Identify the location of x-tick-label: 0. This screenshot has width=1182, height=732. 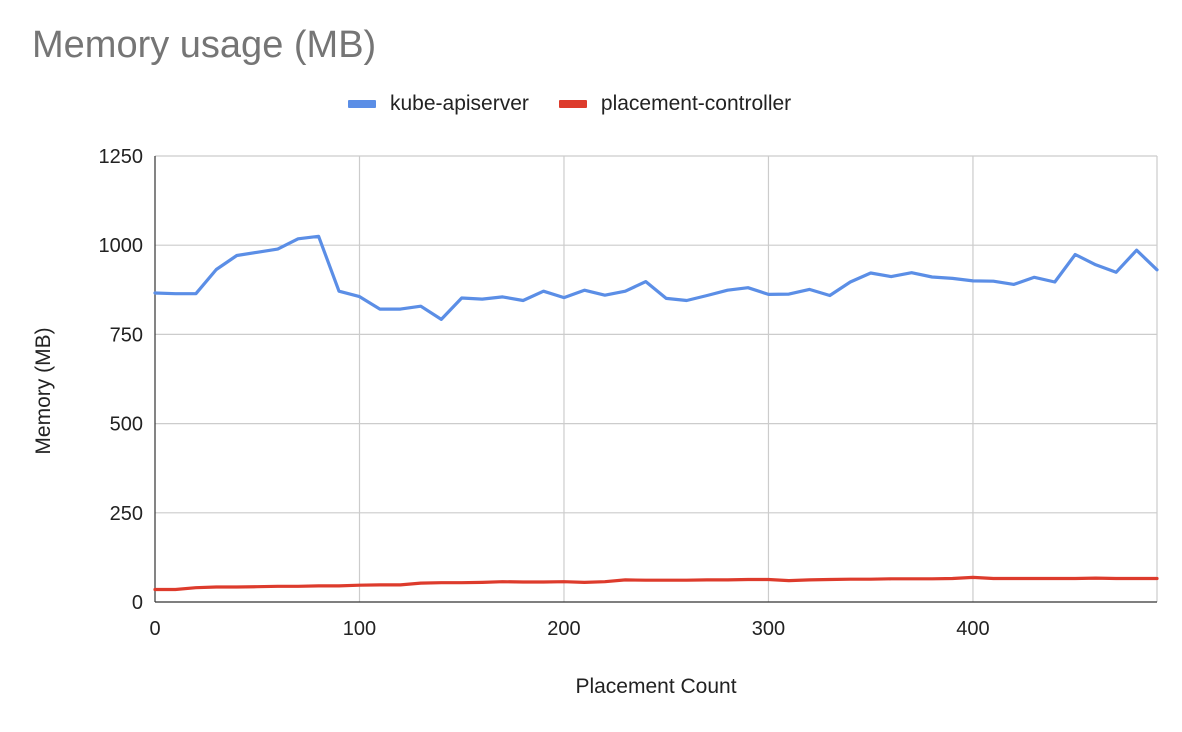
(154, 629).